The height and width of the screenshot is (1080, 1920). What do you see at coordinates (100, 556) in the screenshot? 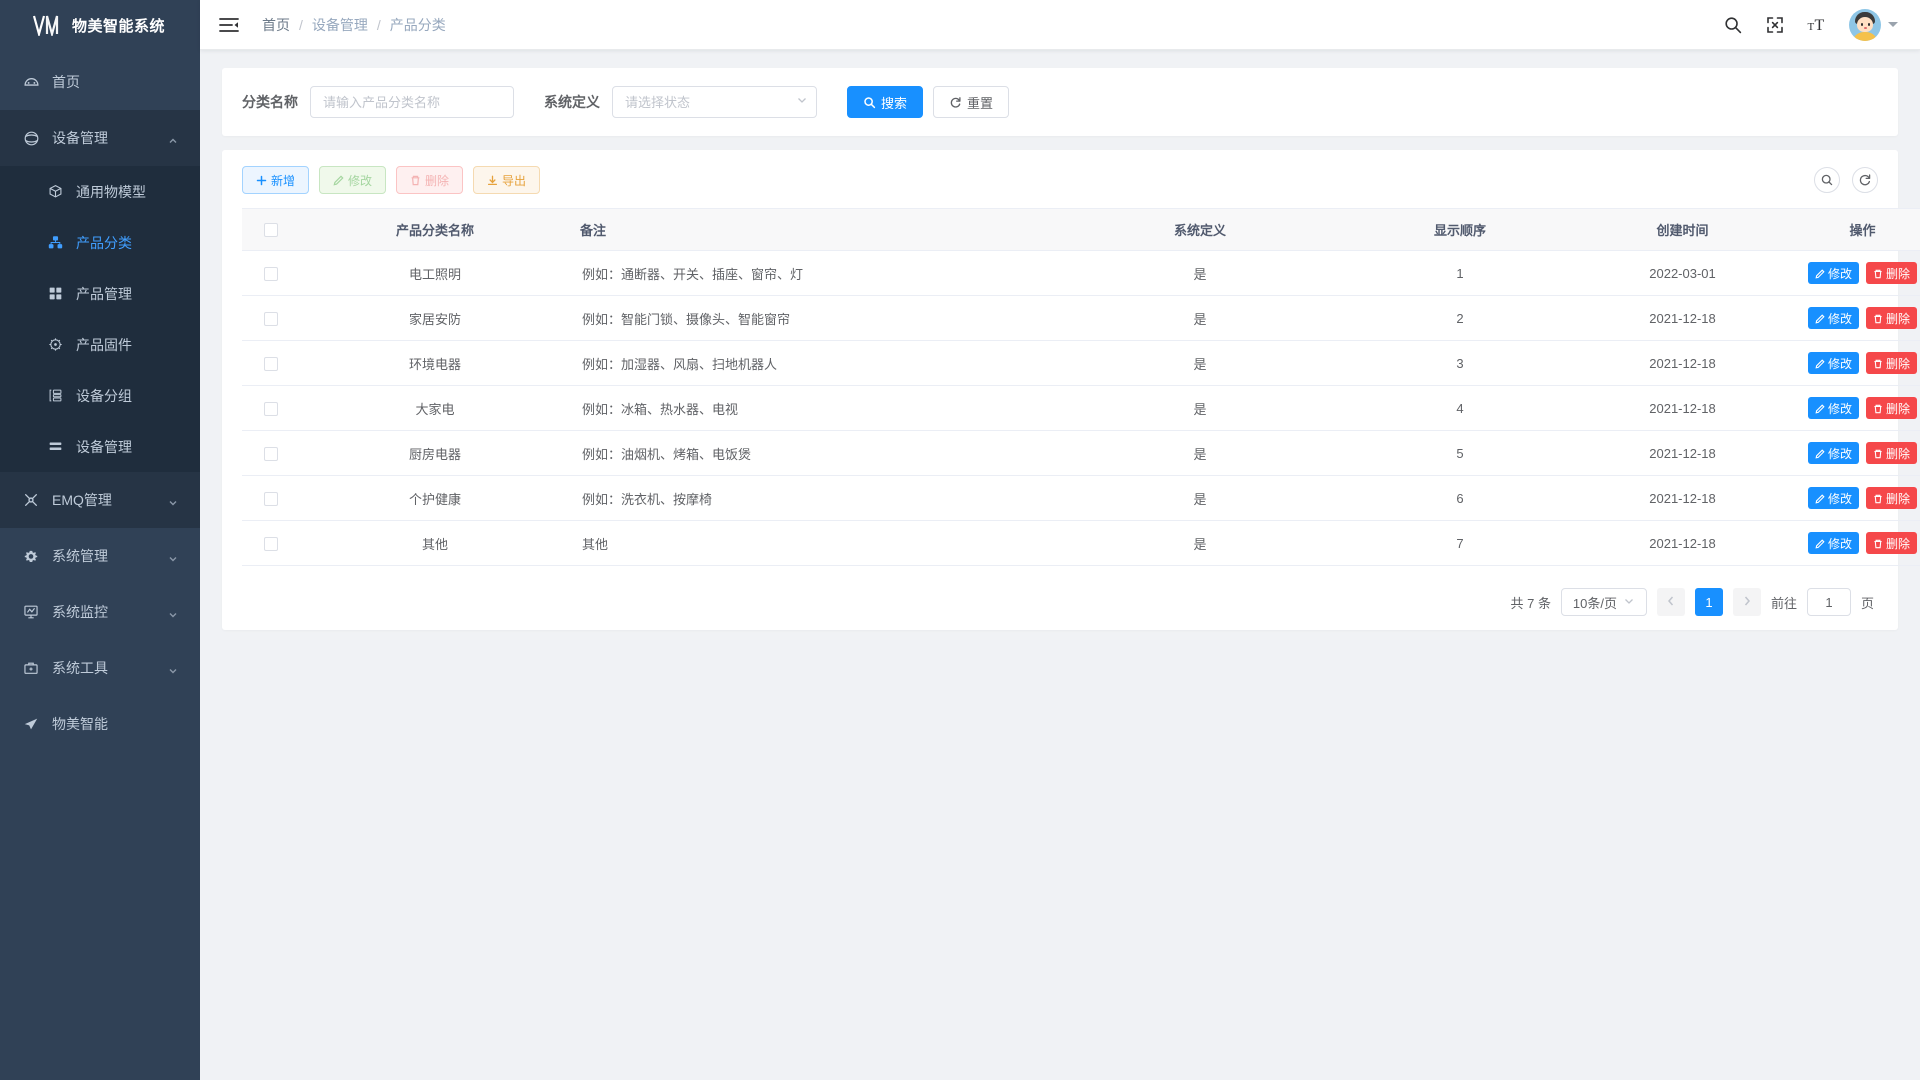
I see `sidebar-item-system-management: 系统管理` at bounding box center [100, 556].